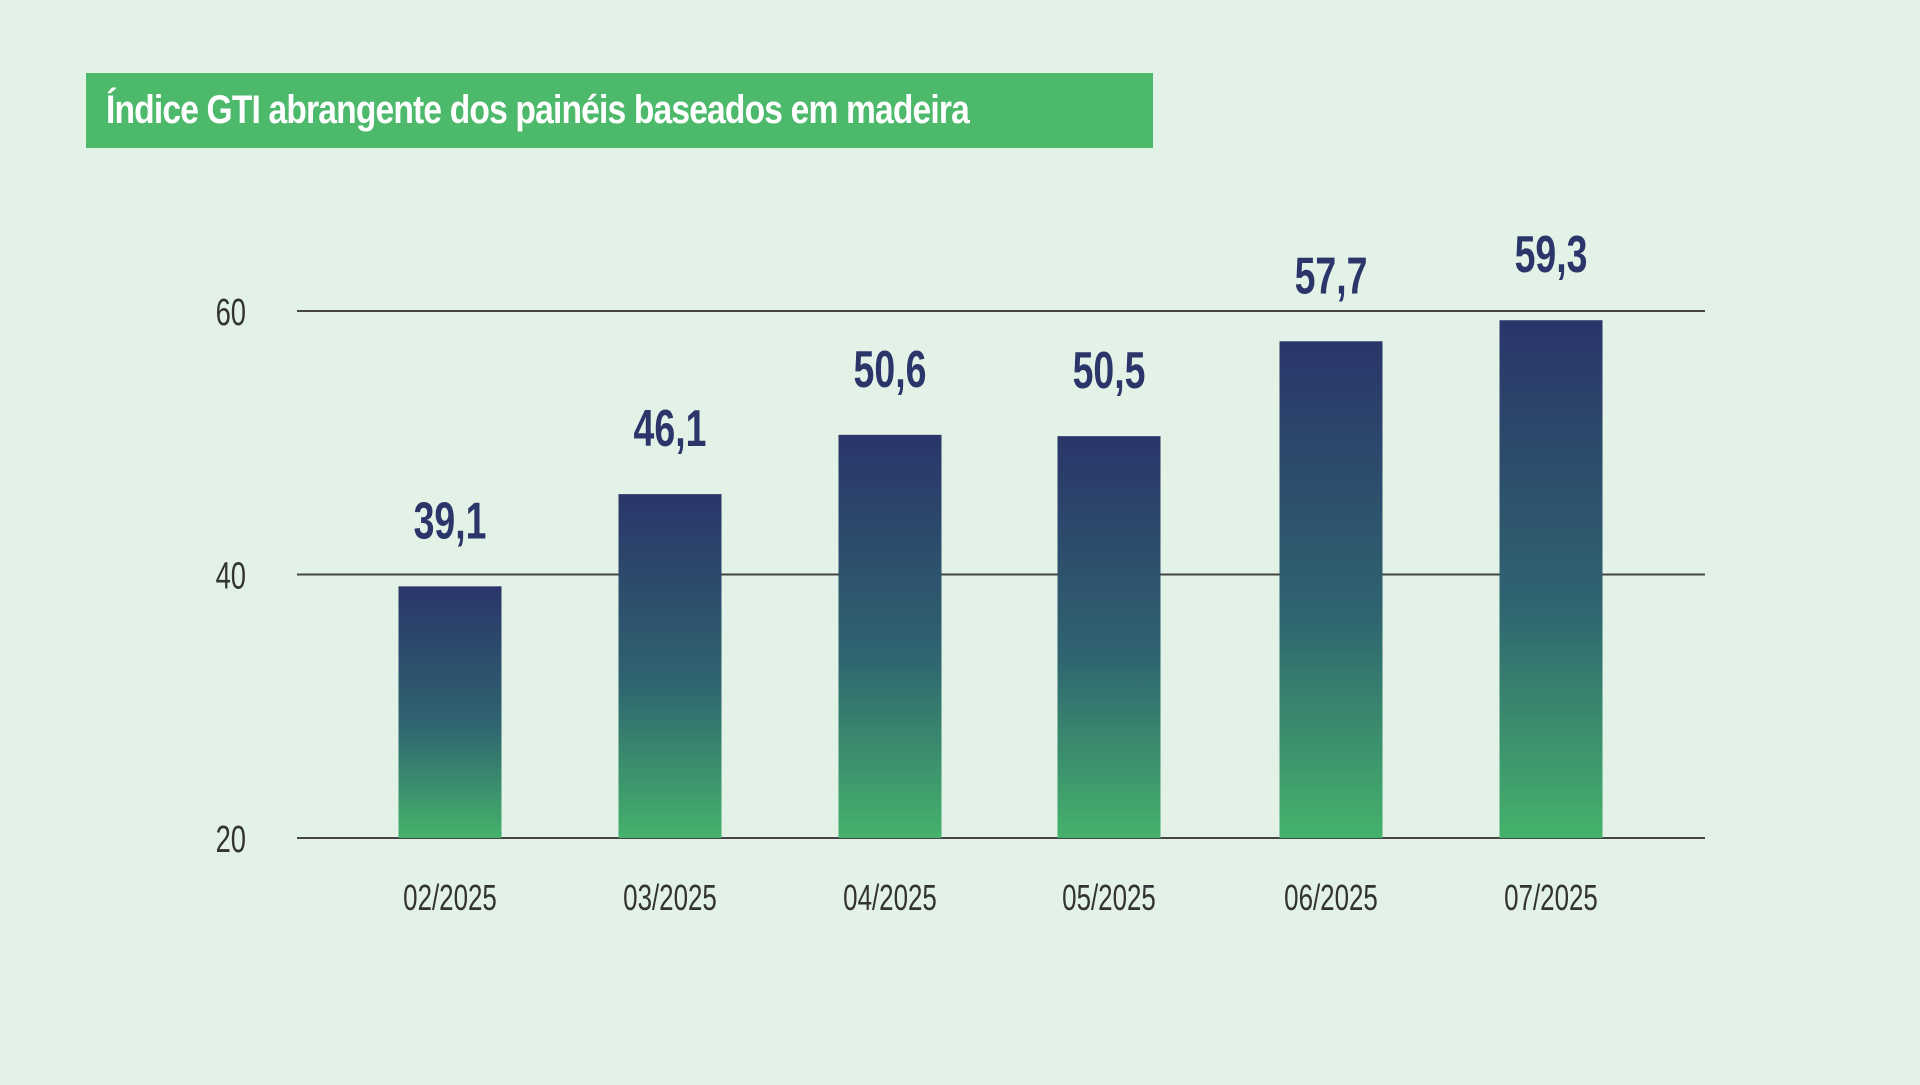  What do you see at coordinates (1551, 254) in the screenshot?
I see `value-label-07/2025: 59,3` at bounding box center [1551, 254].